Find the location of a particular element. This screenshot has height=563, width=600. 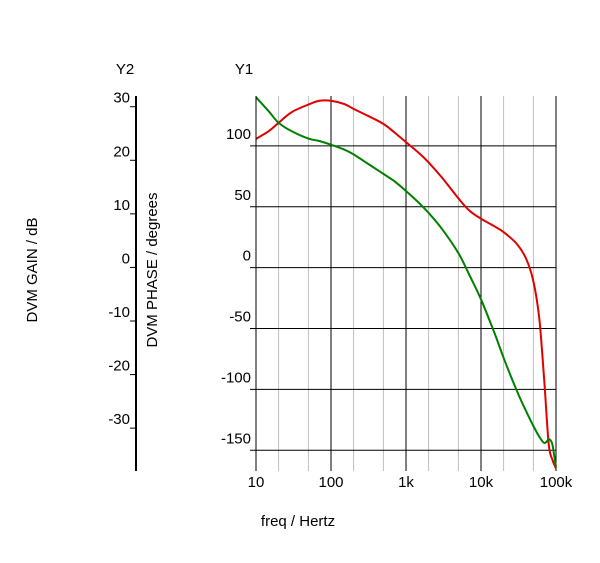

y1-tick-label: 100 is located at coordinates (238, 134).